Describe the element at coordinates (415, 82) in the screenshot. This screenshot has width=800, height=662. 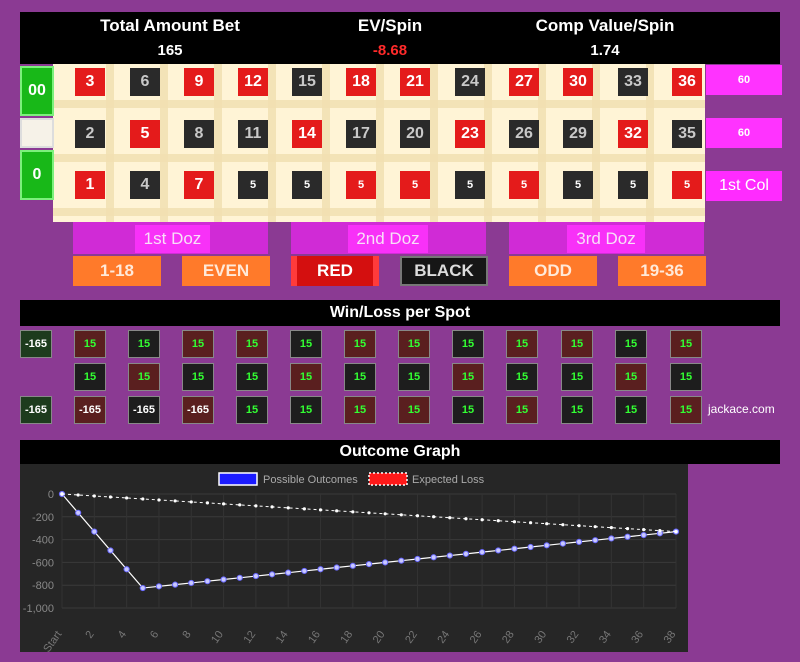
I see `number-spot: 21` at that location.